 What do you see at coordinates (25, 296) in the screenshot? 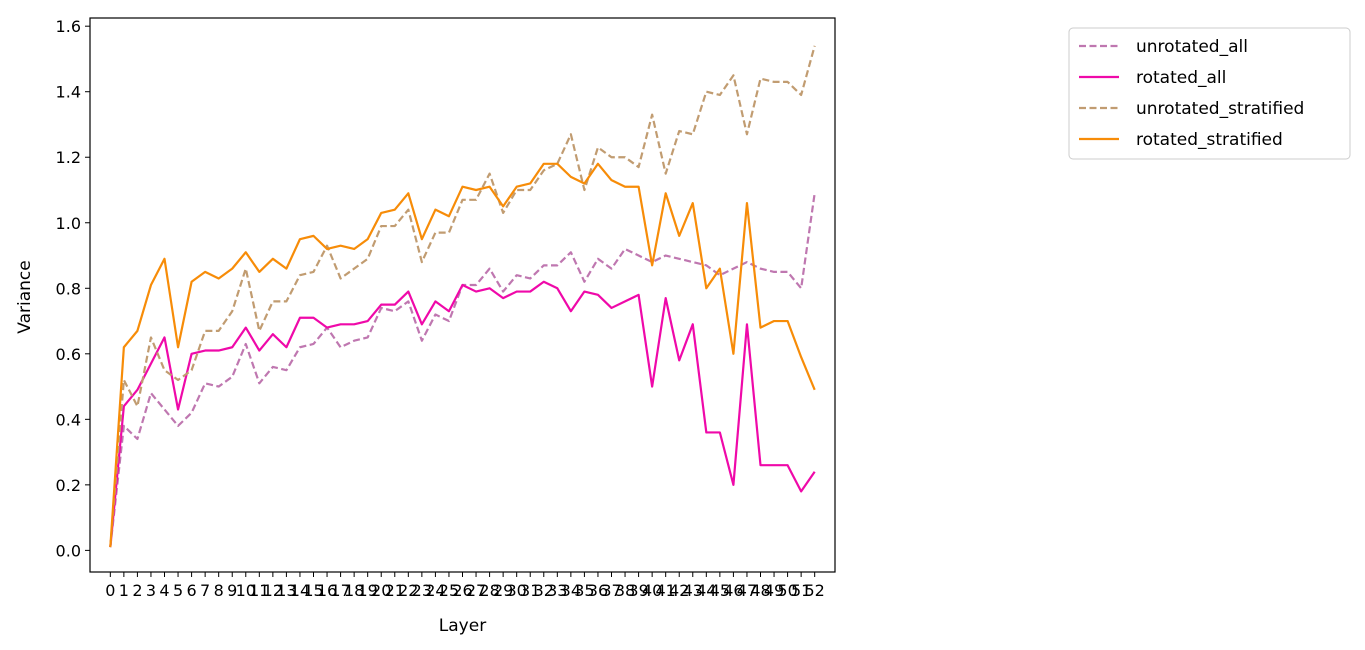
I see `y-axis-label: Variance` at bounding box center [25, 296].